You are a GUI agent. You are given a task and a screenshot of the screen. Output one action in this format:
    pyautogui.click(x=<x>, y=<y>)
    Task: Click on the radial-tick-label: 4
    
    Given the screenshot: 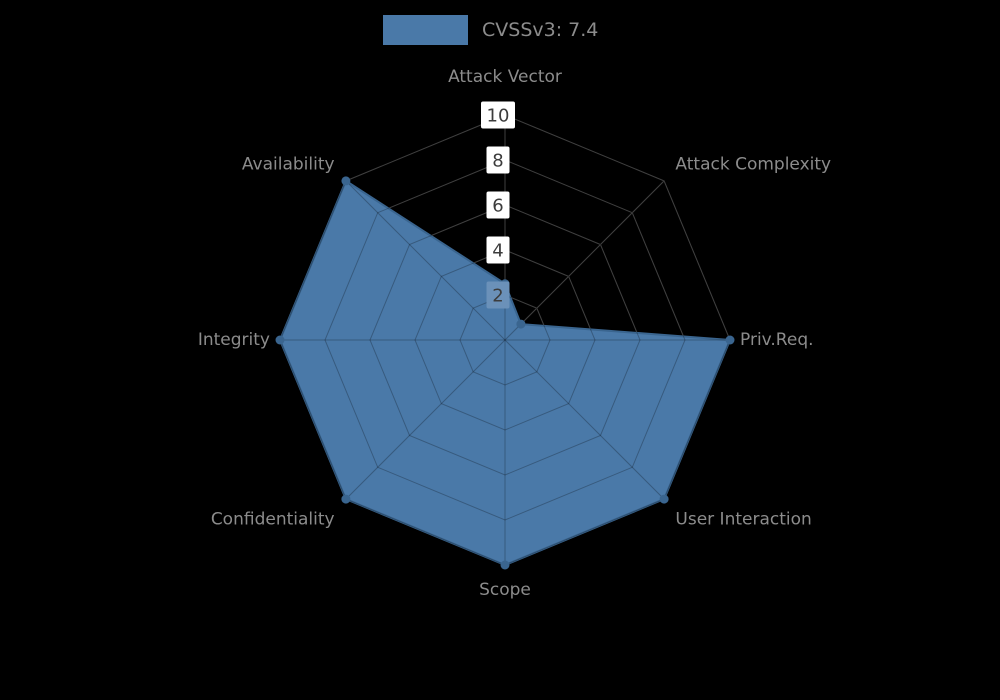 What is the action you would take?
    pyautogui.click(x=497, y=251)
    